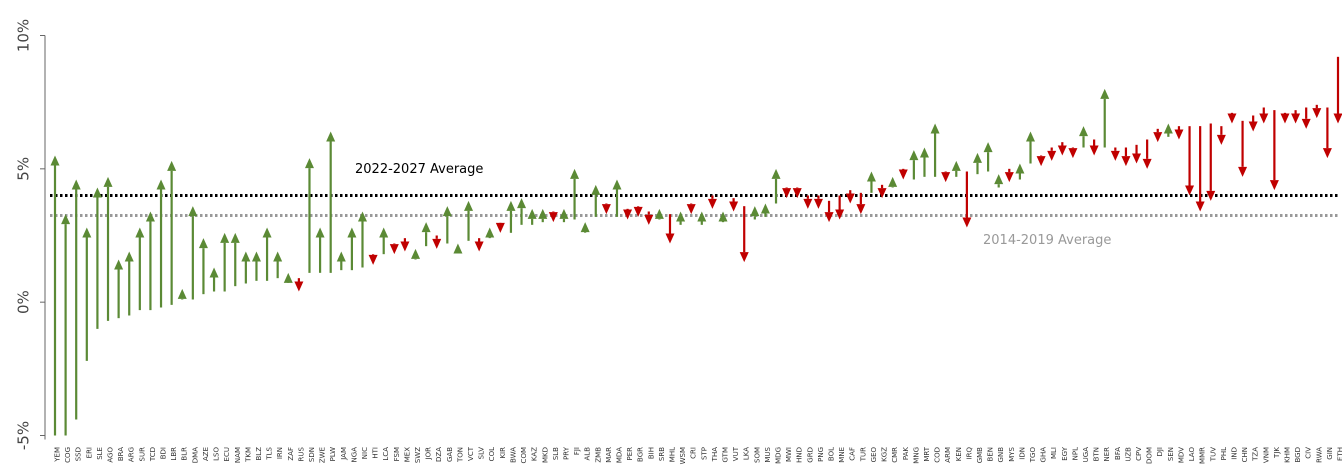 The image size is (1342, 467). Describe the element at coordinates (842, 455) in the screenshot. I see `x-tick-label: MNE` at that location.